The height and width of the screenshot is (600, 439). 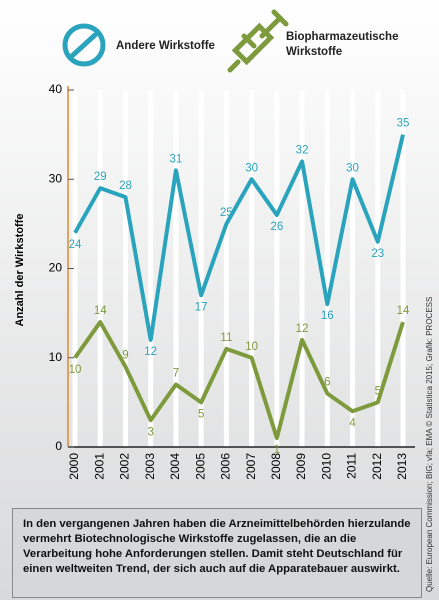 What do you see at coordinates (56, 357) in the screenshot?
I see `y-tick-label: 10` at bounding box center [56, 357].